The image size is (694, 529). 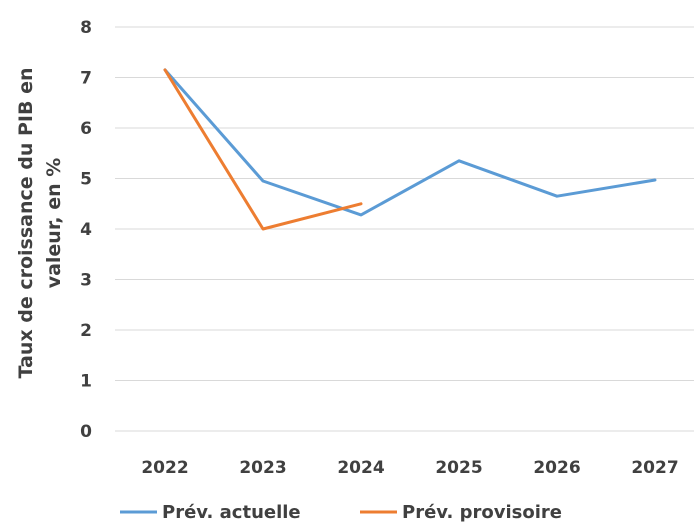 What do you see at coordinates (341, 512) in the screenshot?
I see `legend: Prév. actuelle Prév. provisoire` at bounding box center [341, 512].